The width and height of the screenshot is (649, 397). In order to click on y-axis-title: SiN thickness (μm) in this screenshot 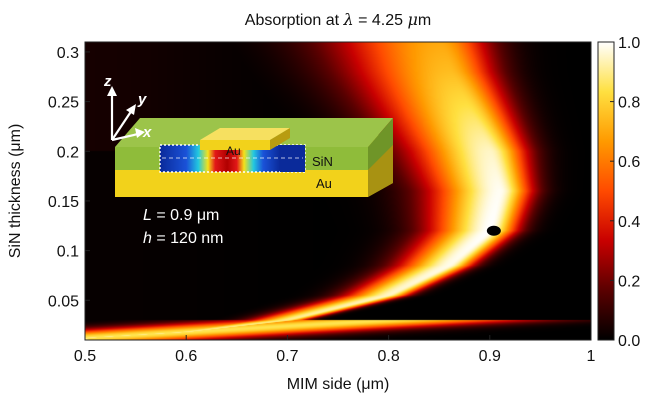, I will do `click(15, 191)`.